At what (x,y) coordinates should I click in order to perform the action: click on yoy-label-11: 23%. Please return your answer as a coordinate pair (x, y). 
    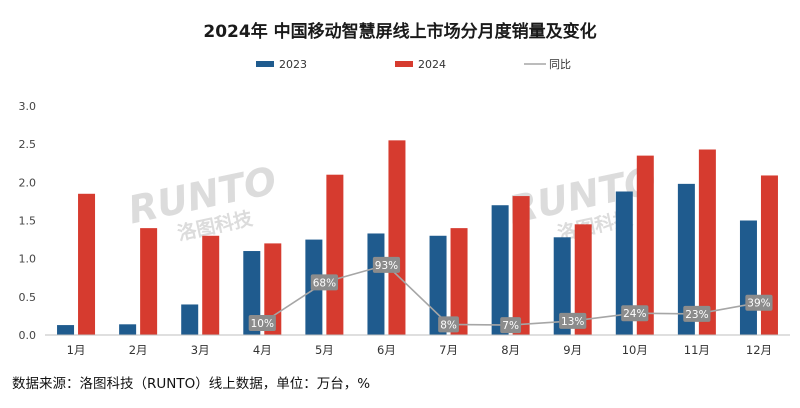
    Looking at the image, I should click on (696, 315).